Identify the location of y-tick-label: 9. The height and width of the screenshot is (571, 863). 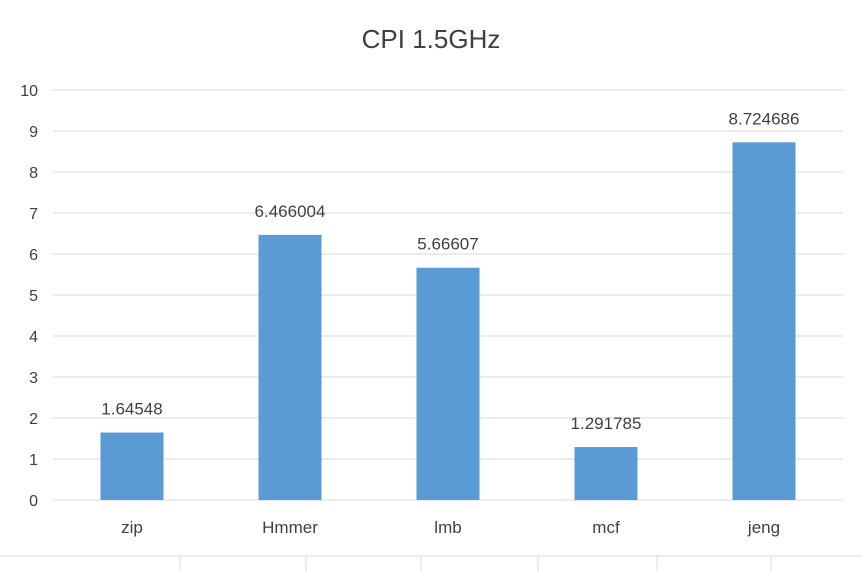
(33, 132).